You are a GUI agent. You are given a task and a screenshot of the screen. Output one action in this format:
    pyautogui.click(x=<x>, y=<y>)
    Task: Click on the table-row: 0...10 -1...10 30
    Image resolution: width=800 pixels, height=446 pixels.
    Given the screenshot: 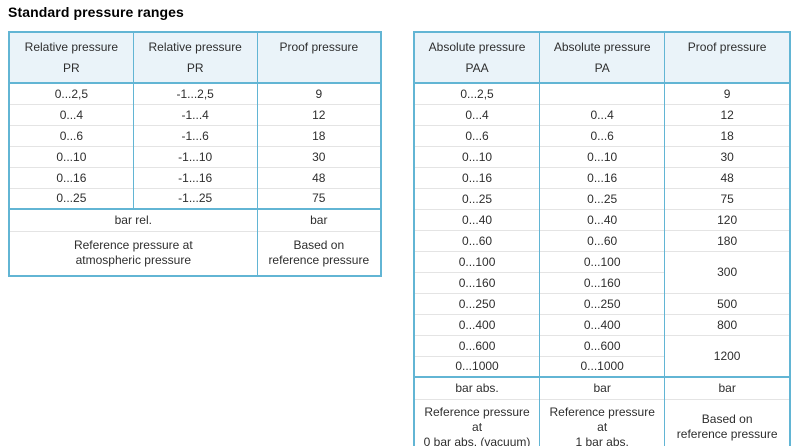 What is the action you would take?
    pyautogui.click(x=195, y=156)
    